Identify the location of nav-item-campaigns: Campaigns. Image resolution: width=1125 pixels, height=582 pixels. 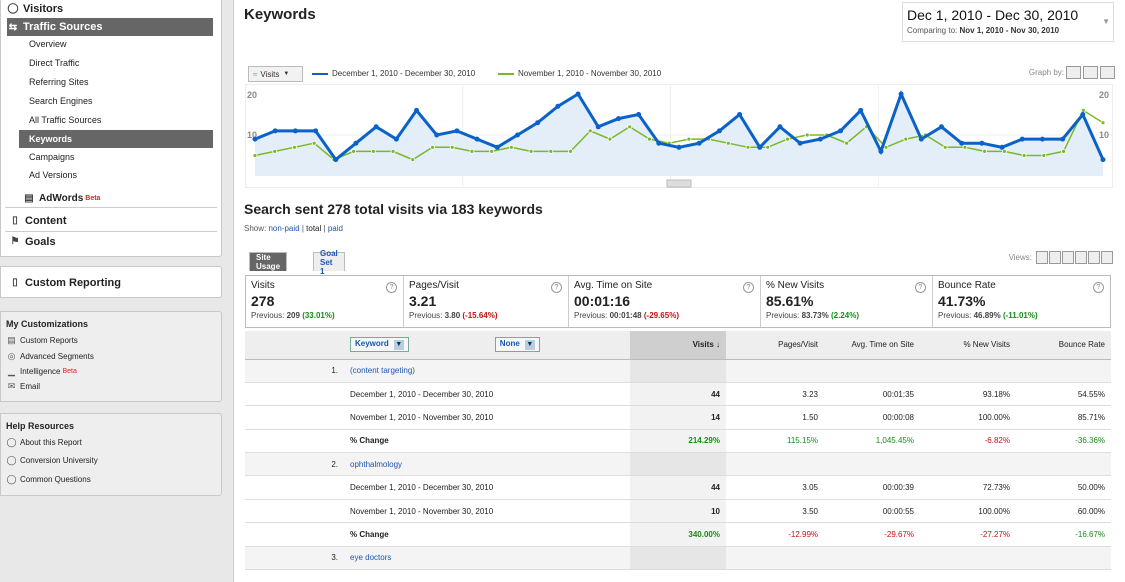
(52, 157).